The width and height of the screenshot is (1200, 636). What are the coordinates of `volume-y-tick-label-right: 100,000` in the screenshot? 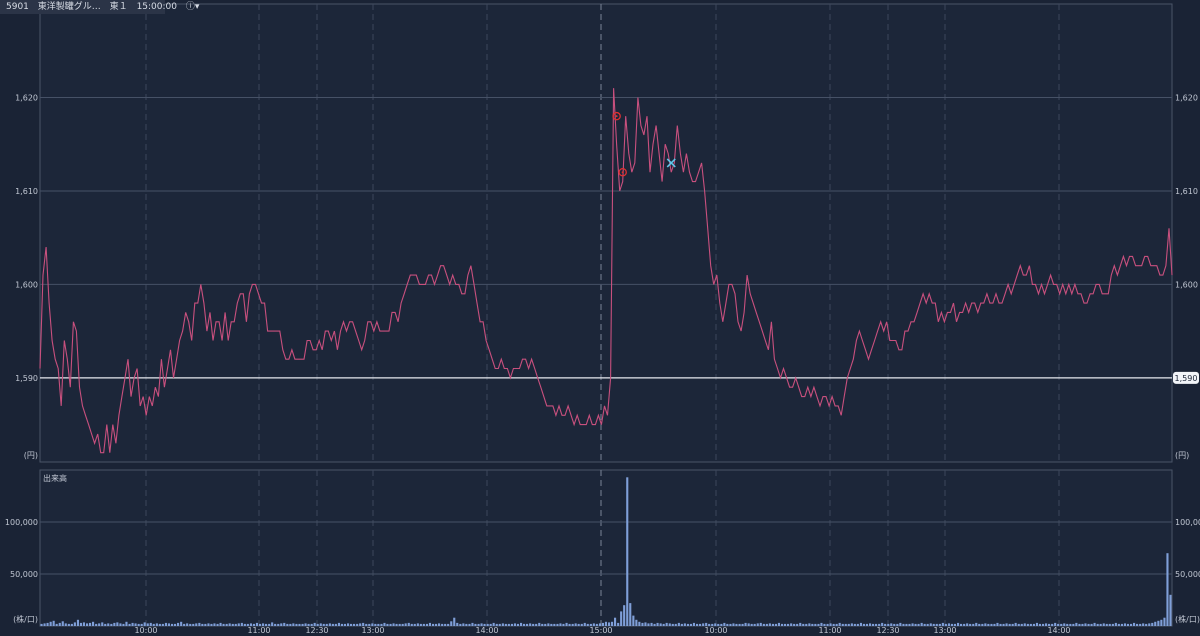 It's located at (1187, 522).